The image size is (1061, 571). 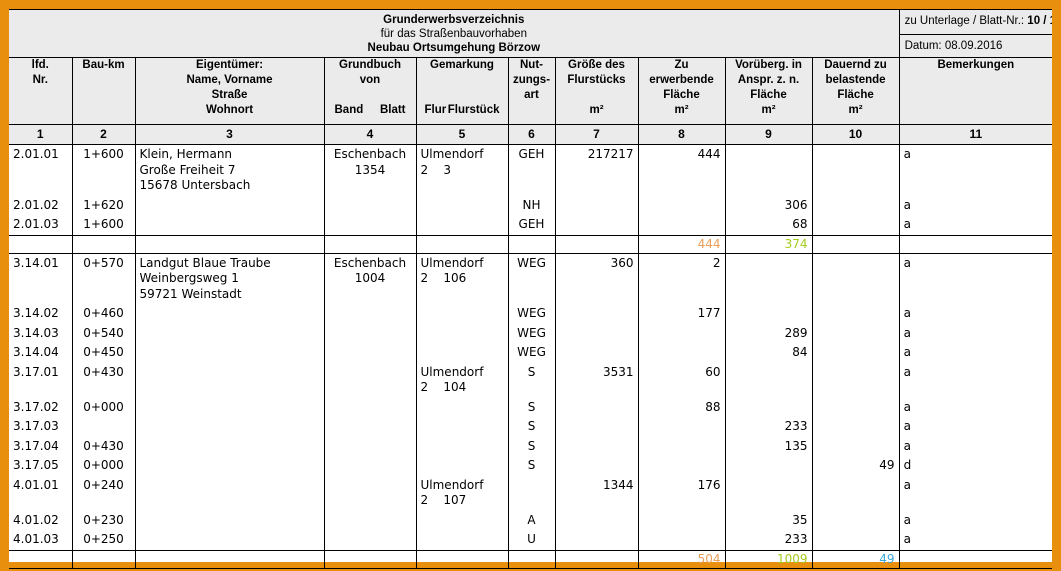 What do you see at coordinates (436, 169) in the screenshot?
I see `cell-gemarkung-line: 2 3` at bounding box center [436, 169].